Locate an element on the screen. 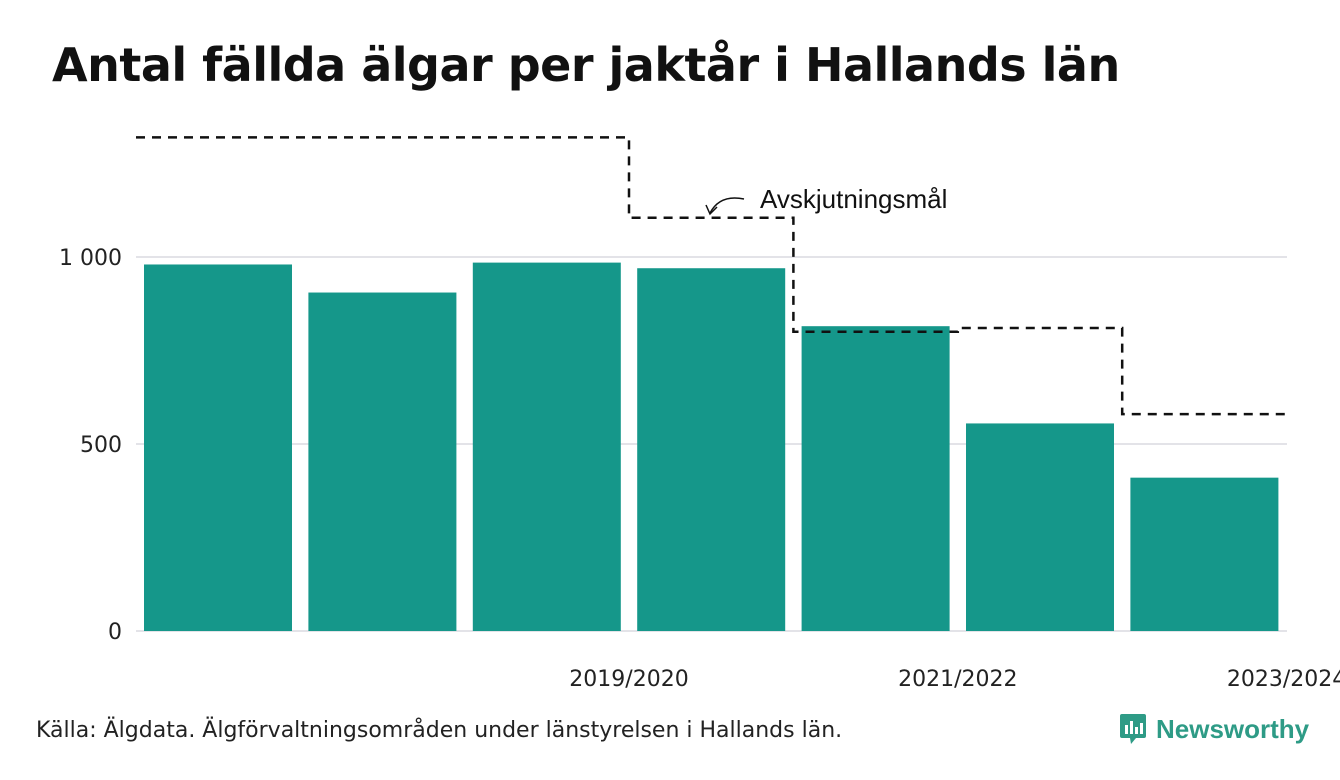 The height and width of the screenshot is (780, 1340). annotation: Avskjutningsmål is located at coordinates (826, 200).